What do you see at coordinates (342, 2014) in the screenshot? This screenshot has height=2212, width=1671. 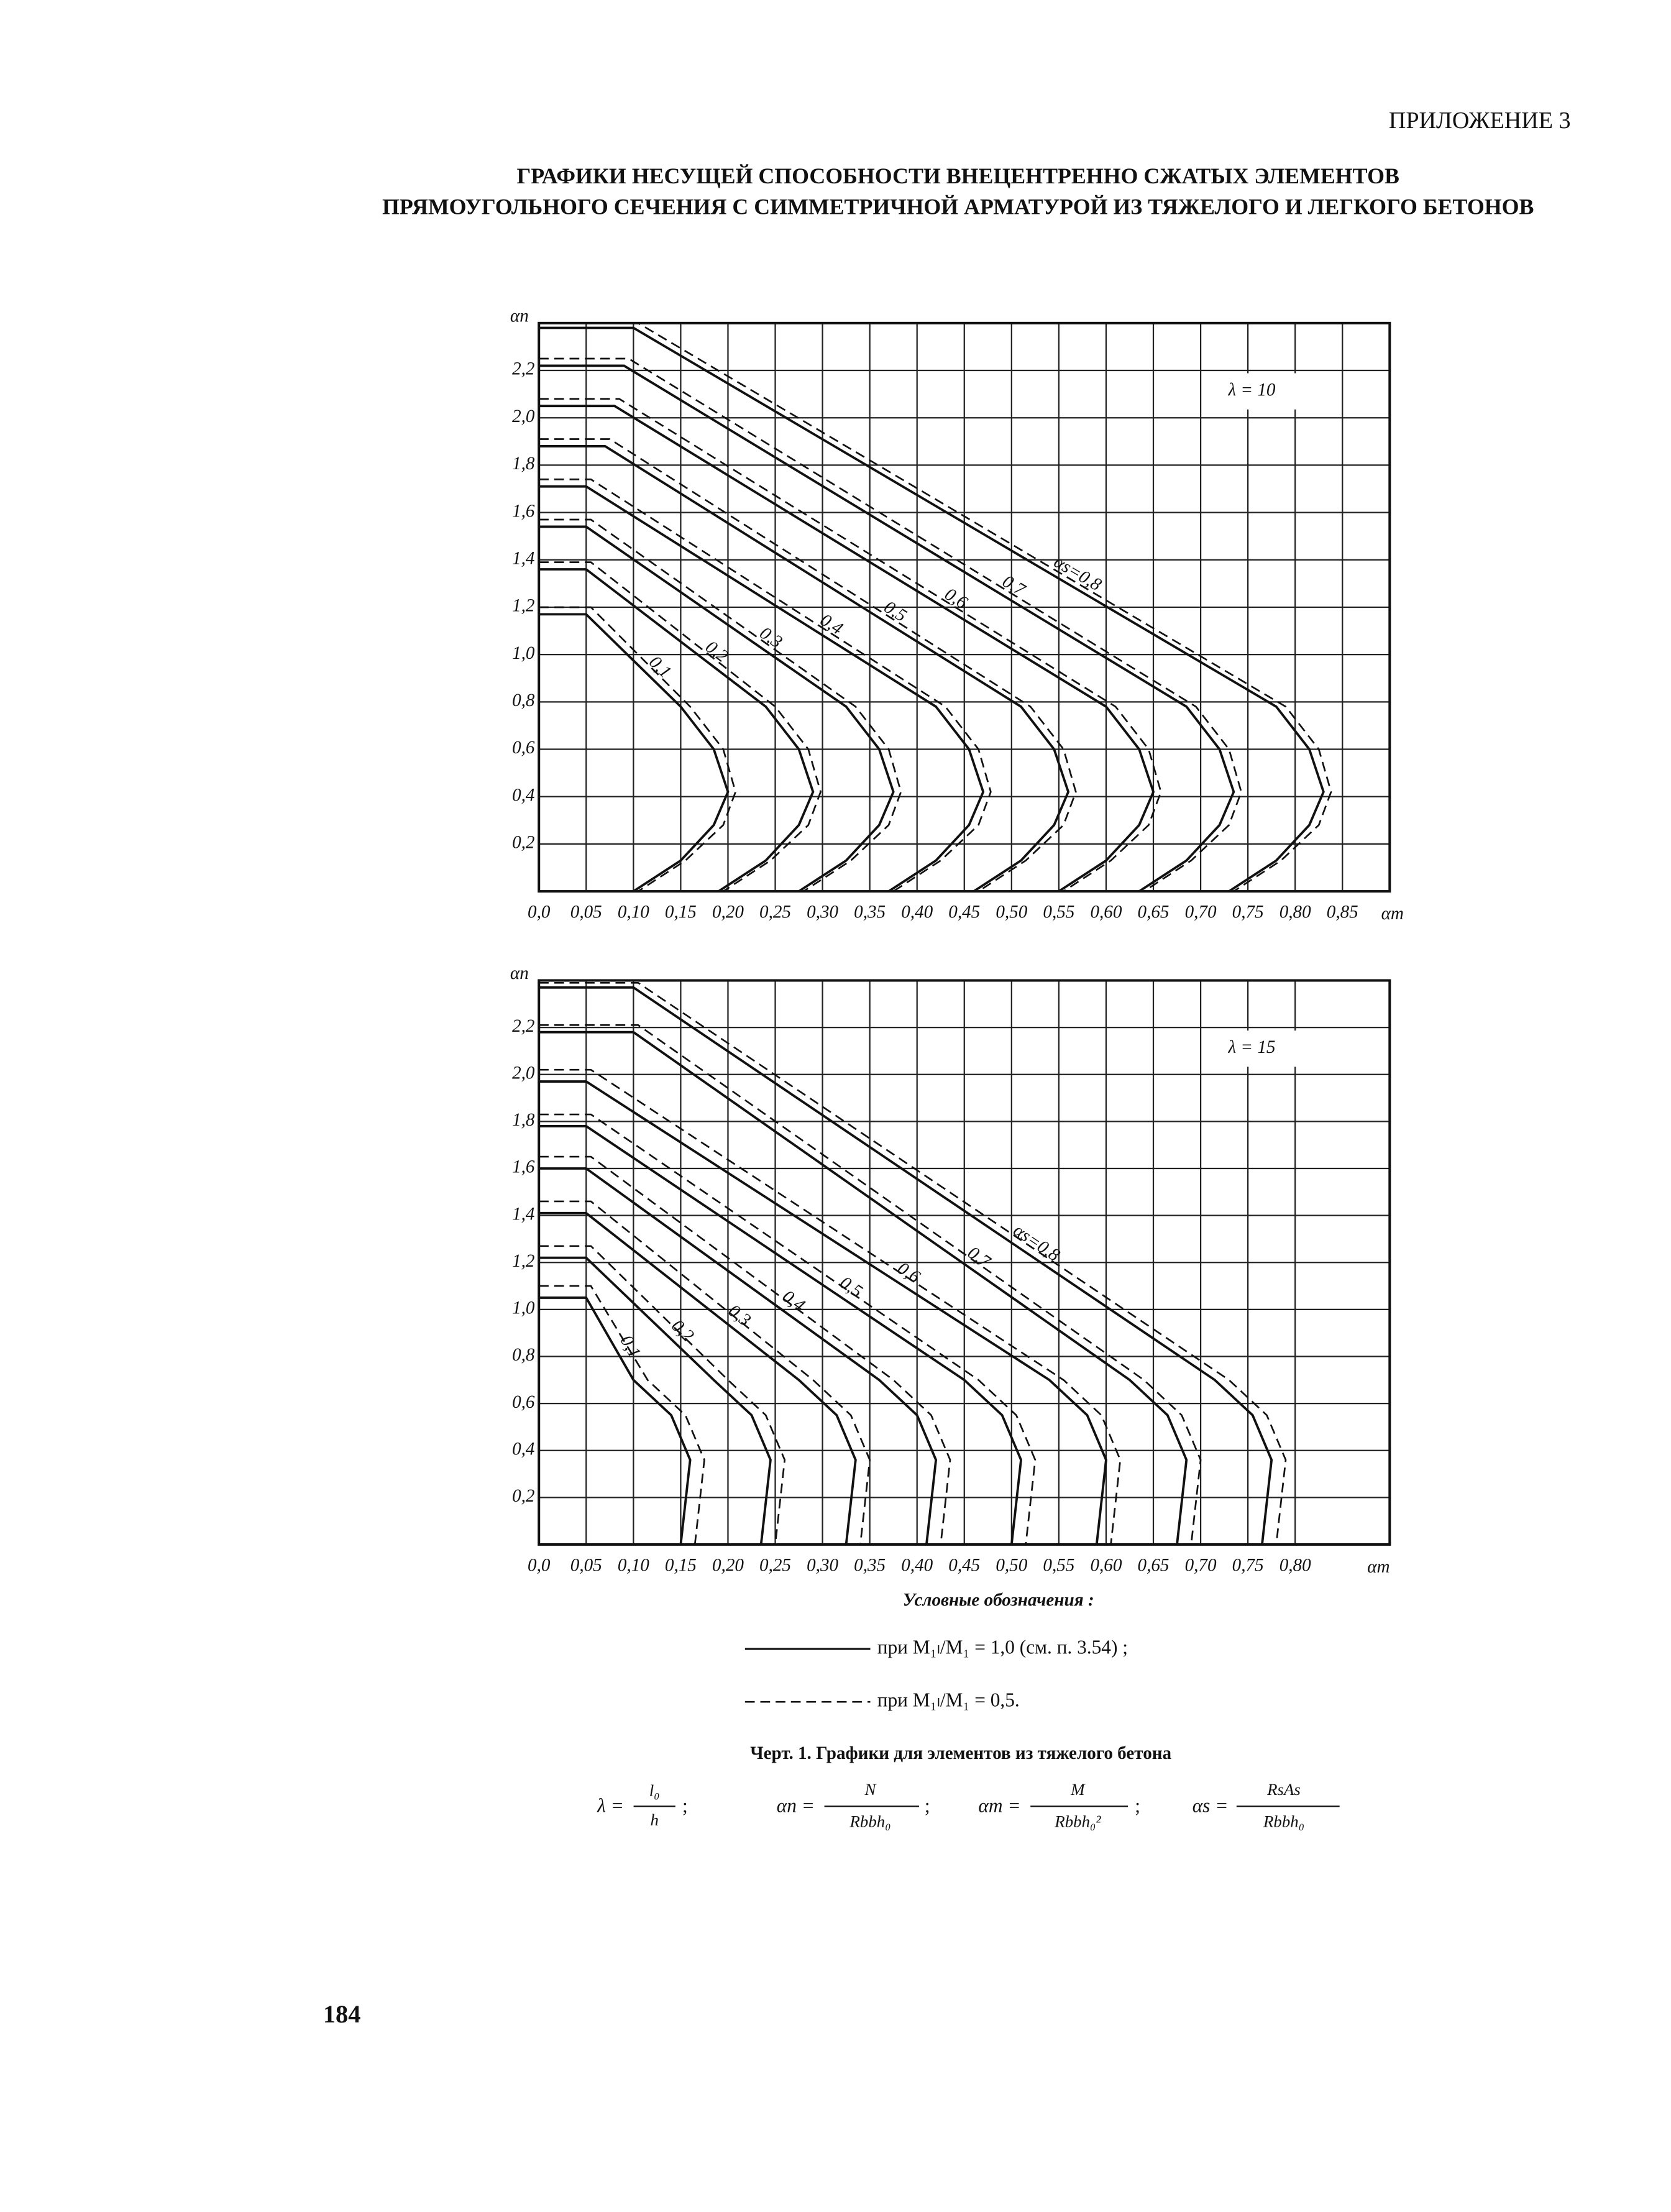 I see `page-number: 184` at bounding box center [342, 2014].